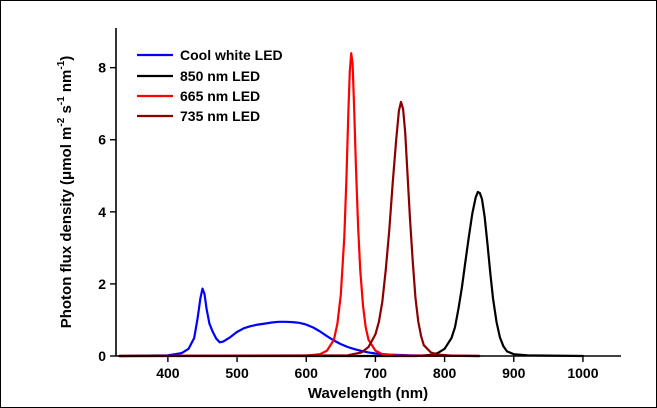  Describe the element at coordinates (582, 373) in the screenshot. I see `x-tick-label: 1000` at that location.